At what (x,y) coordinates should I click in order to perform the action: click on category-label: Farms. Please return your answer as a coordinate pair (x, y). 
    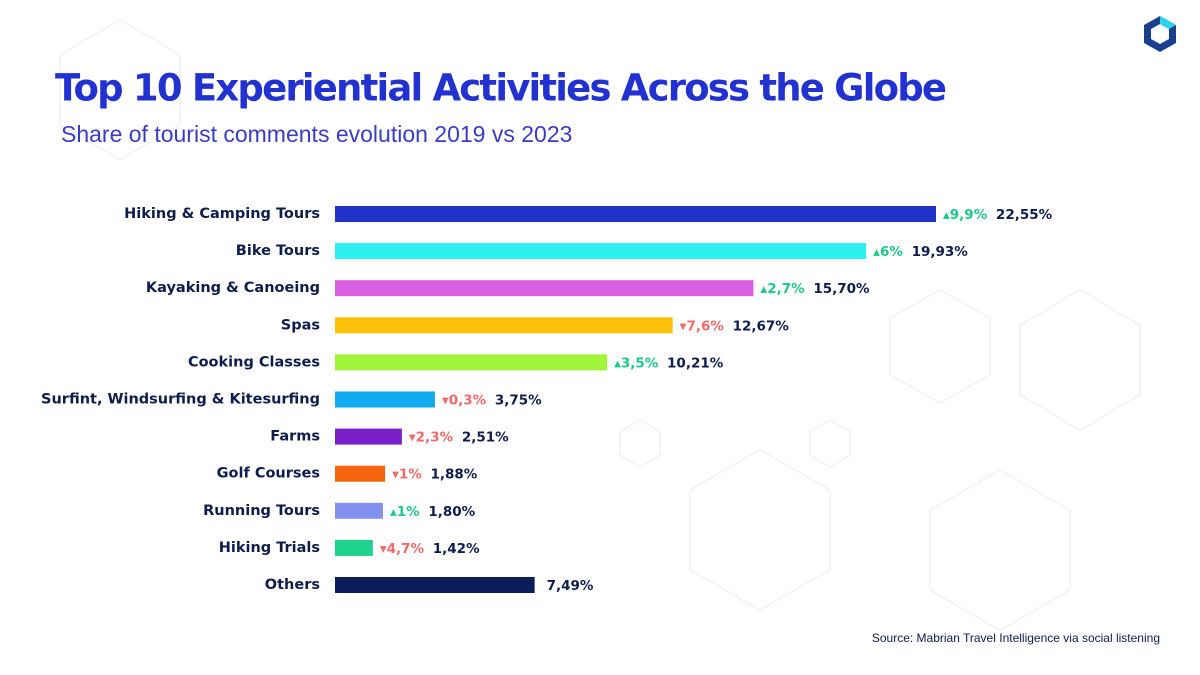
    Looking at the image, I should click on (295, 437).